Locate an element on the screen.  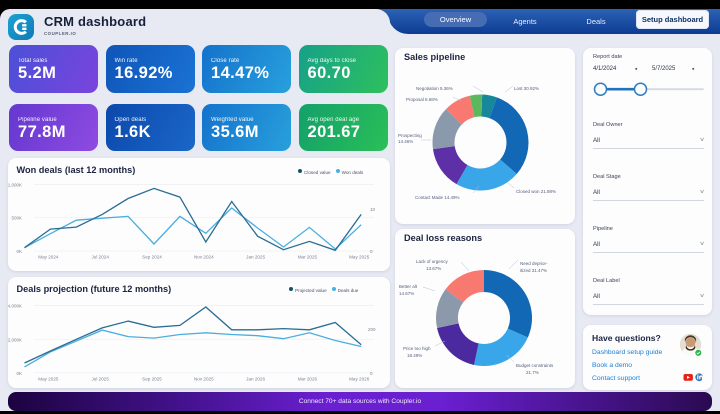
svg-text: Jan 2026 is located at coordinates (255, 379).